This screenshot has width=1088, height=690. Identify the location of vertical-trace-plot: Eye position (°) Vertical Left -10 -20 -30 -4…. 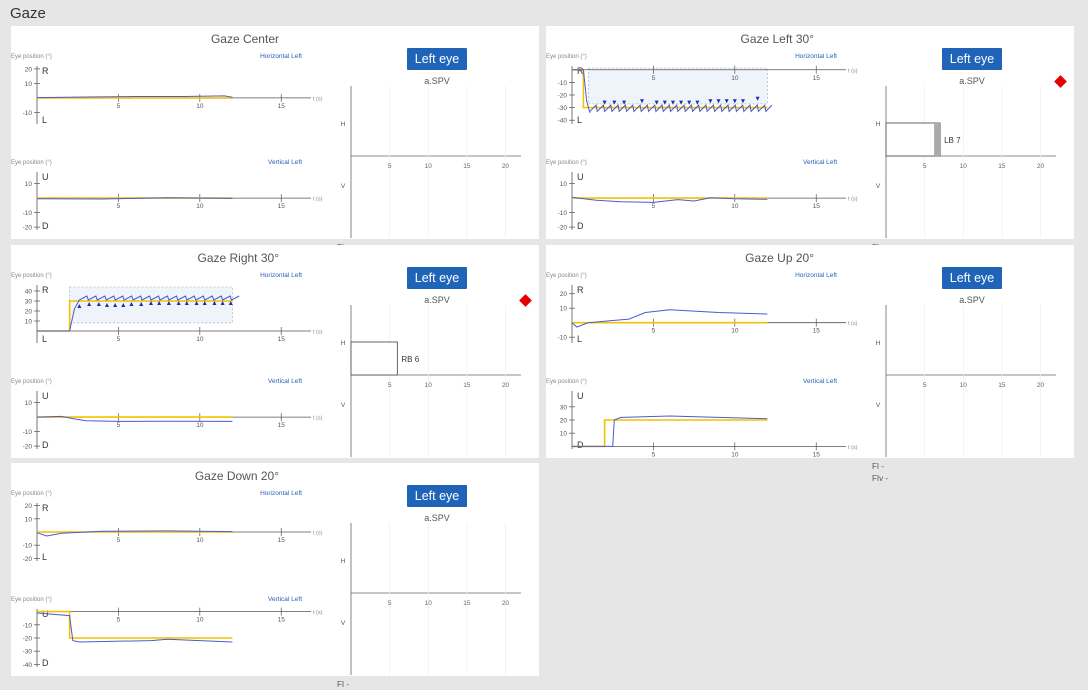
(167, 632).